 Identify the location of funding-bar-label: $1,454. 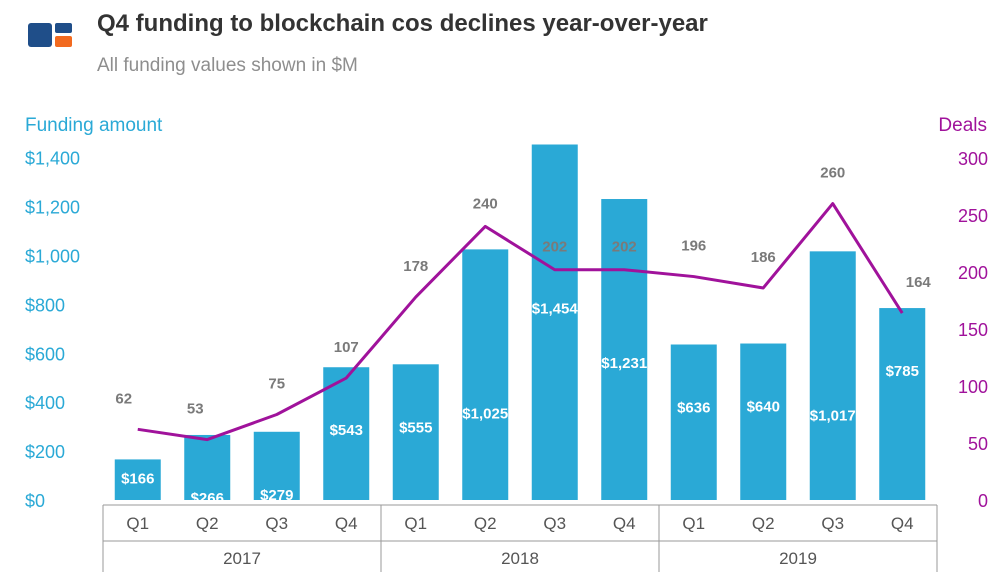
(555, 308).